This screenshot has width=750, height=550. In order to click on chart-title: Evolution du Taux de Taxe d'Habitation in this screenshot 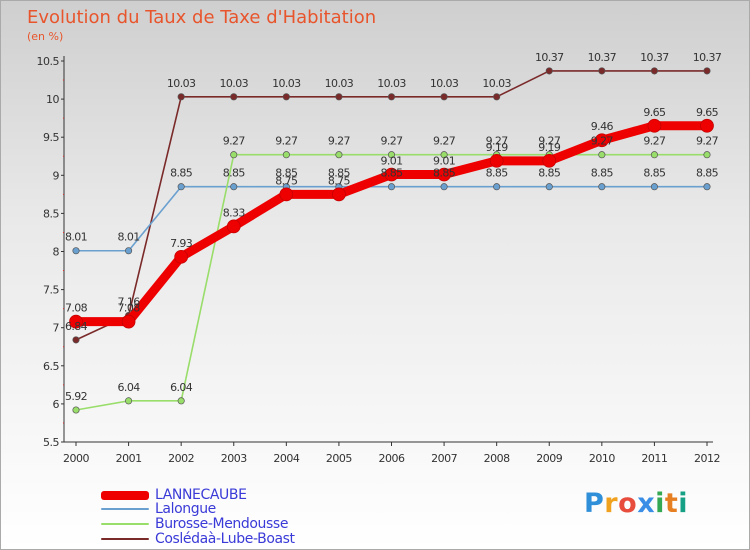, I will do `click(202, 17)`.